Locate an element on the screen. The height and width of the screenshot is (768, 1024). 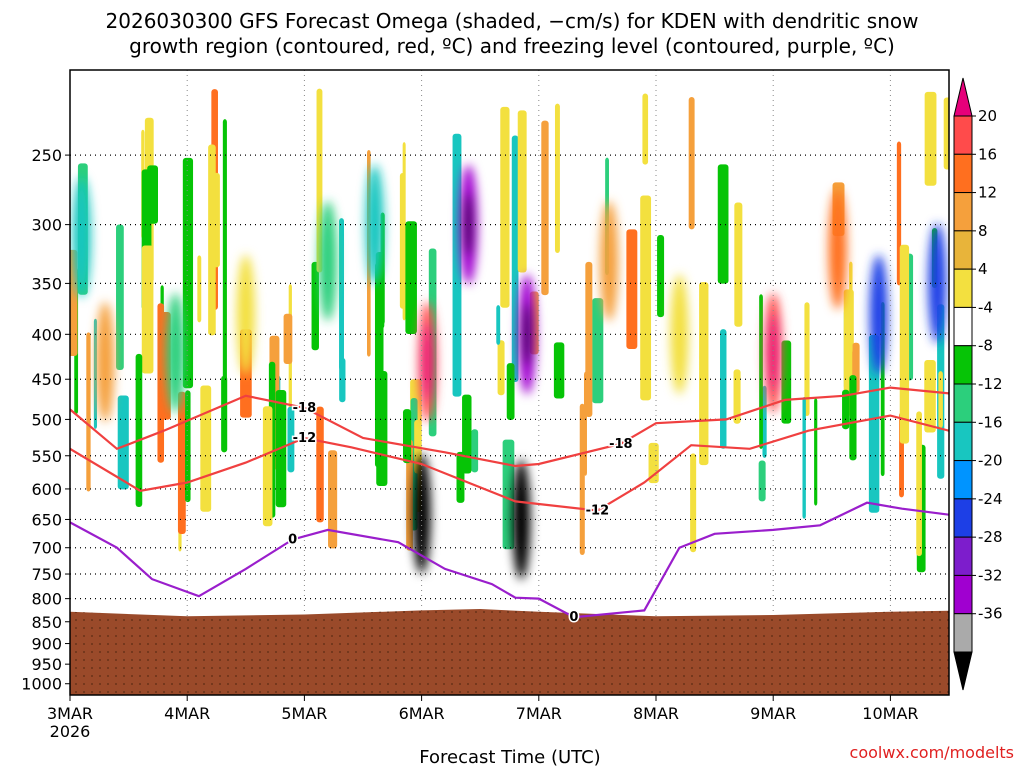
x-tick-label: 9MAR is located at coordinates (773, 713).